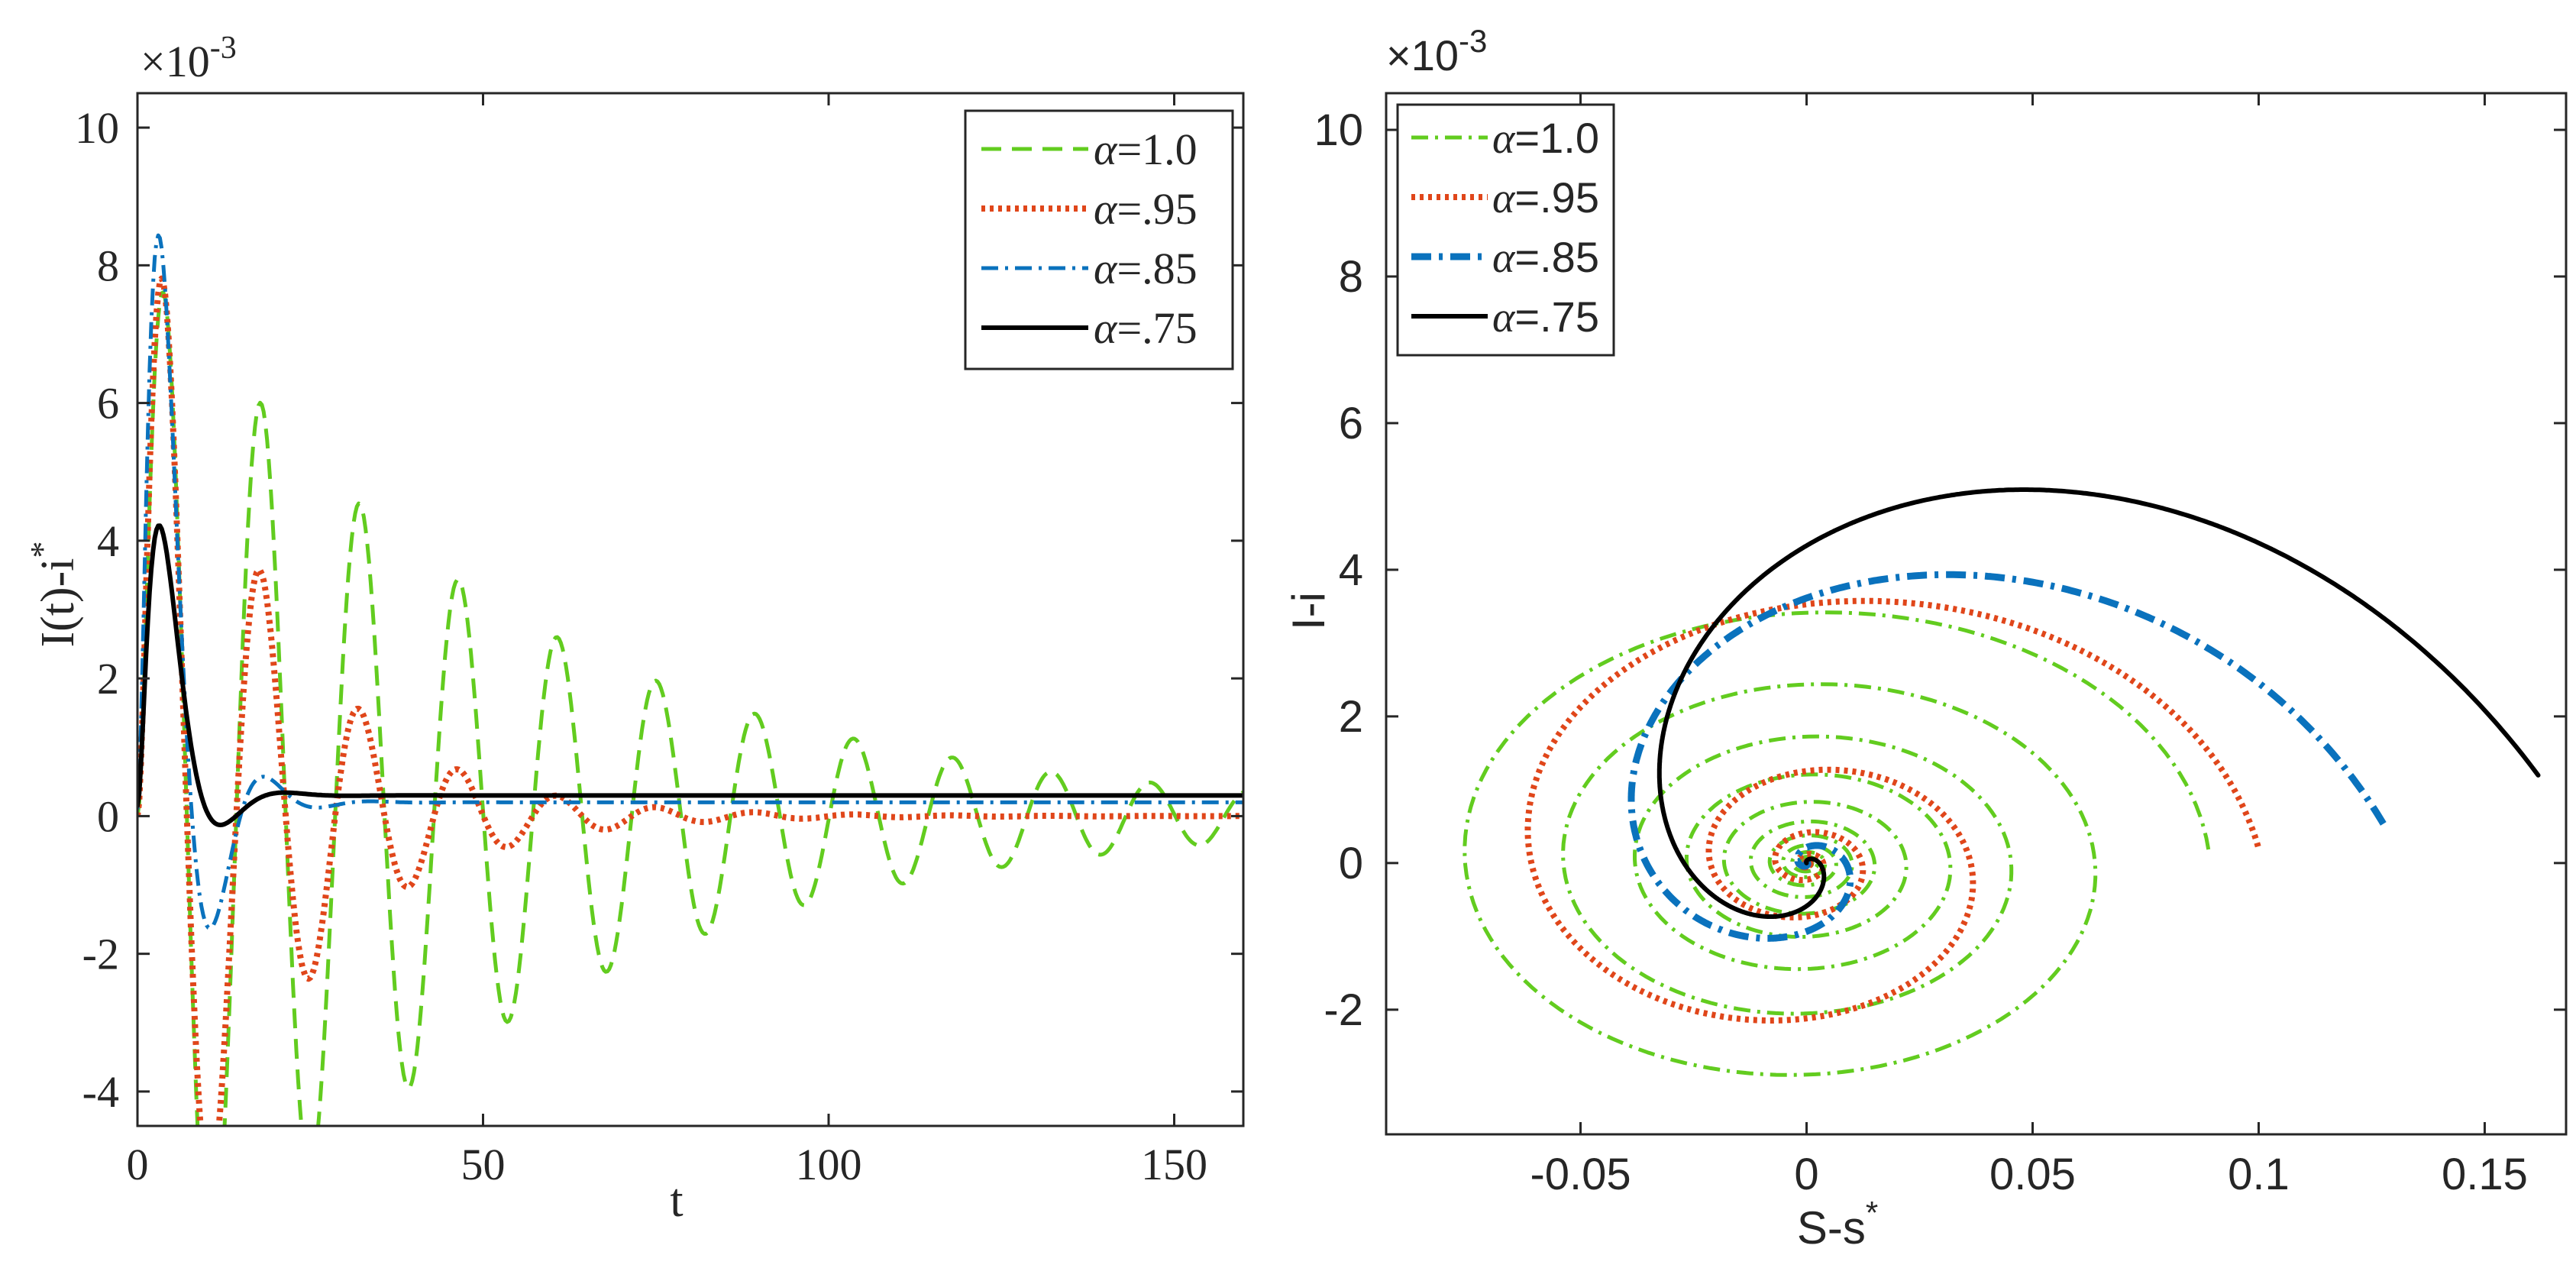 This screenshot has width=2576, height=1268. What do you see at coordinates (108, 816) in the screenshot?
I see `left-y-tick-label: 0` at bounding box center [108, 816].